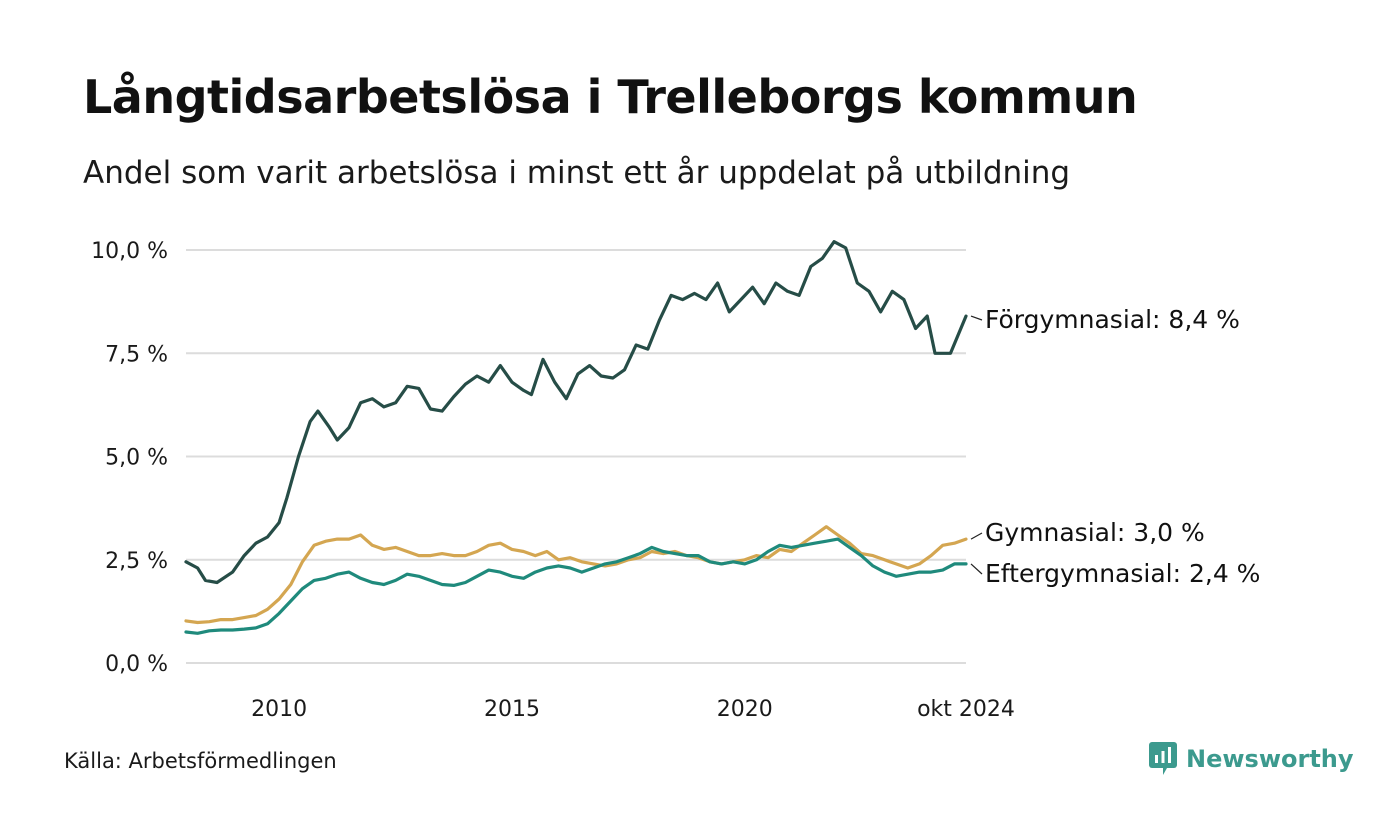 The width and height of the screenshot is (1400, 840). What do you see at coordinates (745, 709) in the screenshot?
I see `x-tick-label: 2020` at bounding box center [745, 709].